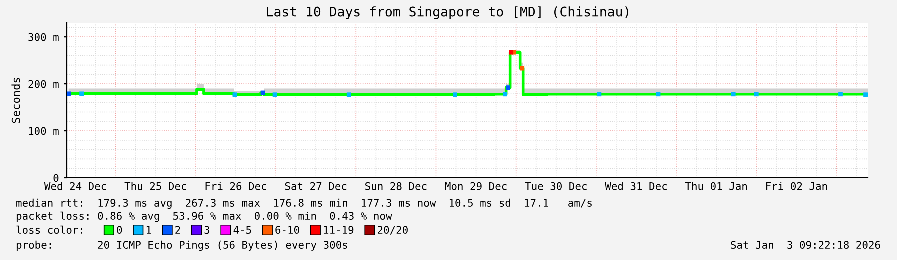 The image size is (897, 260). I want to click on text: median rtt: 179.3 ms avg 267.3 ms max 176.8 ms min 177.3 ms now 10.5 ms sd 17.1 am/s, so click(304, 204).